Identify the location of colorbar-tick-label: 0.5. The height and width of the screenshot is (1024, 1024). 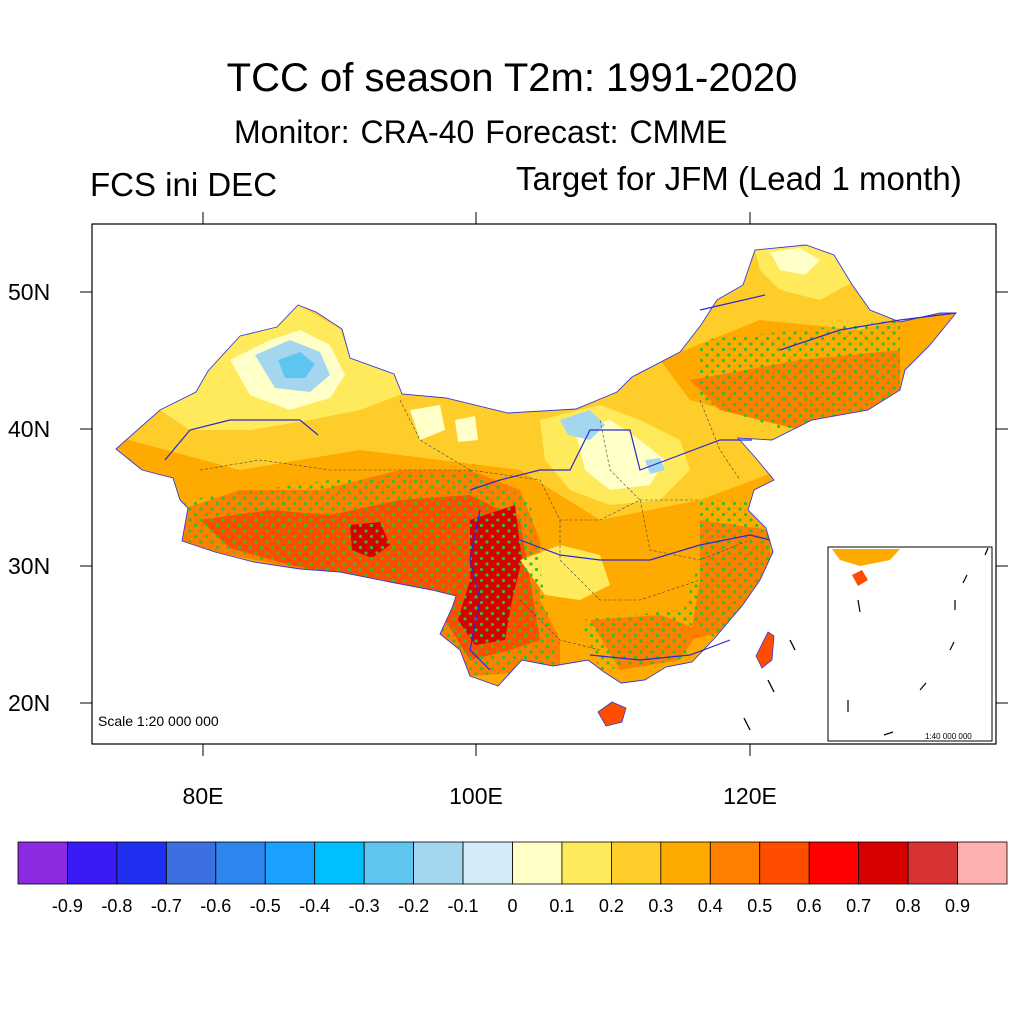
(759, 906).